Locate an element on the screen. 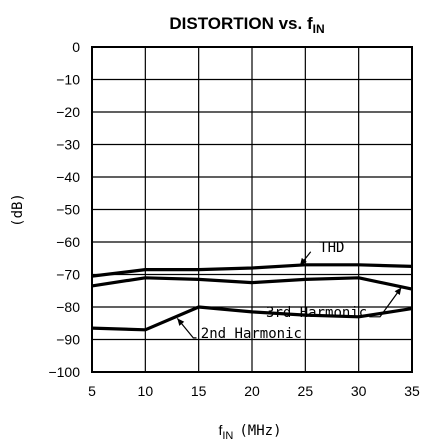 This screenshot has width=432, height=448. x-tick-label: 25 is located at coordinates (306, 391).